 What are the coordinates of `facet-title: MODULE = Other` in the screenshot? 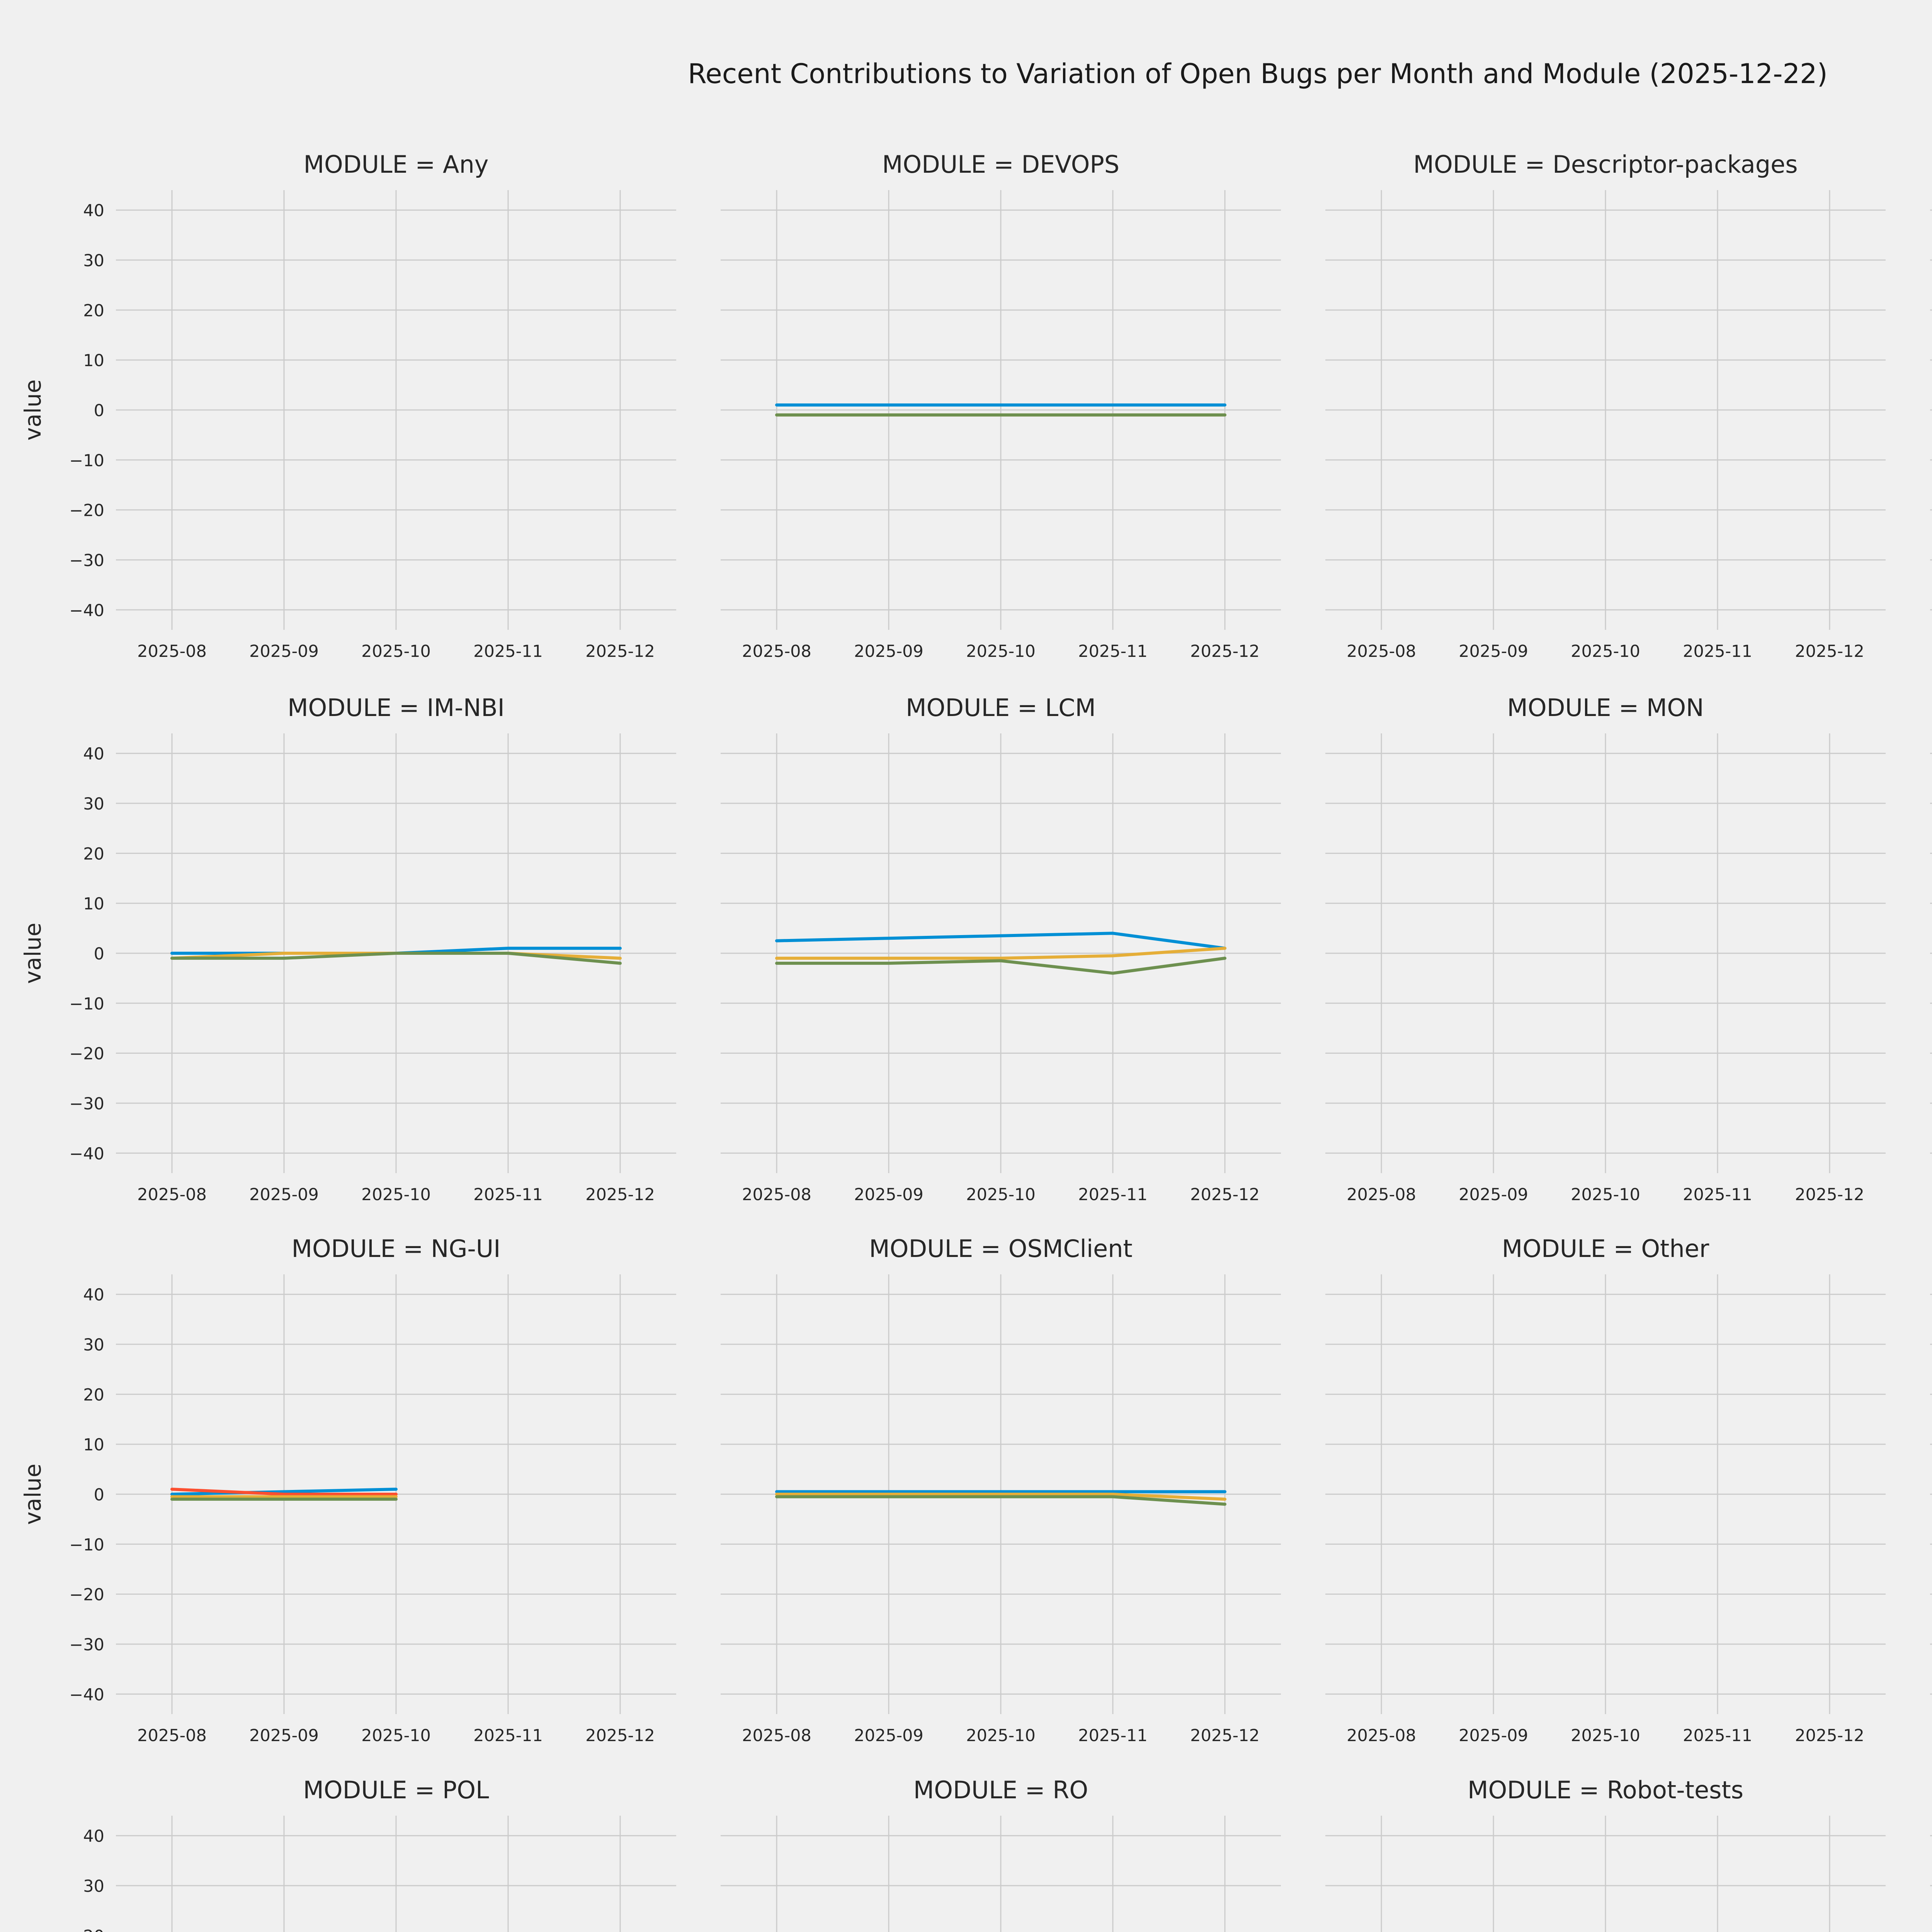 It's located at (1605, 1249).